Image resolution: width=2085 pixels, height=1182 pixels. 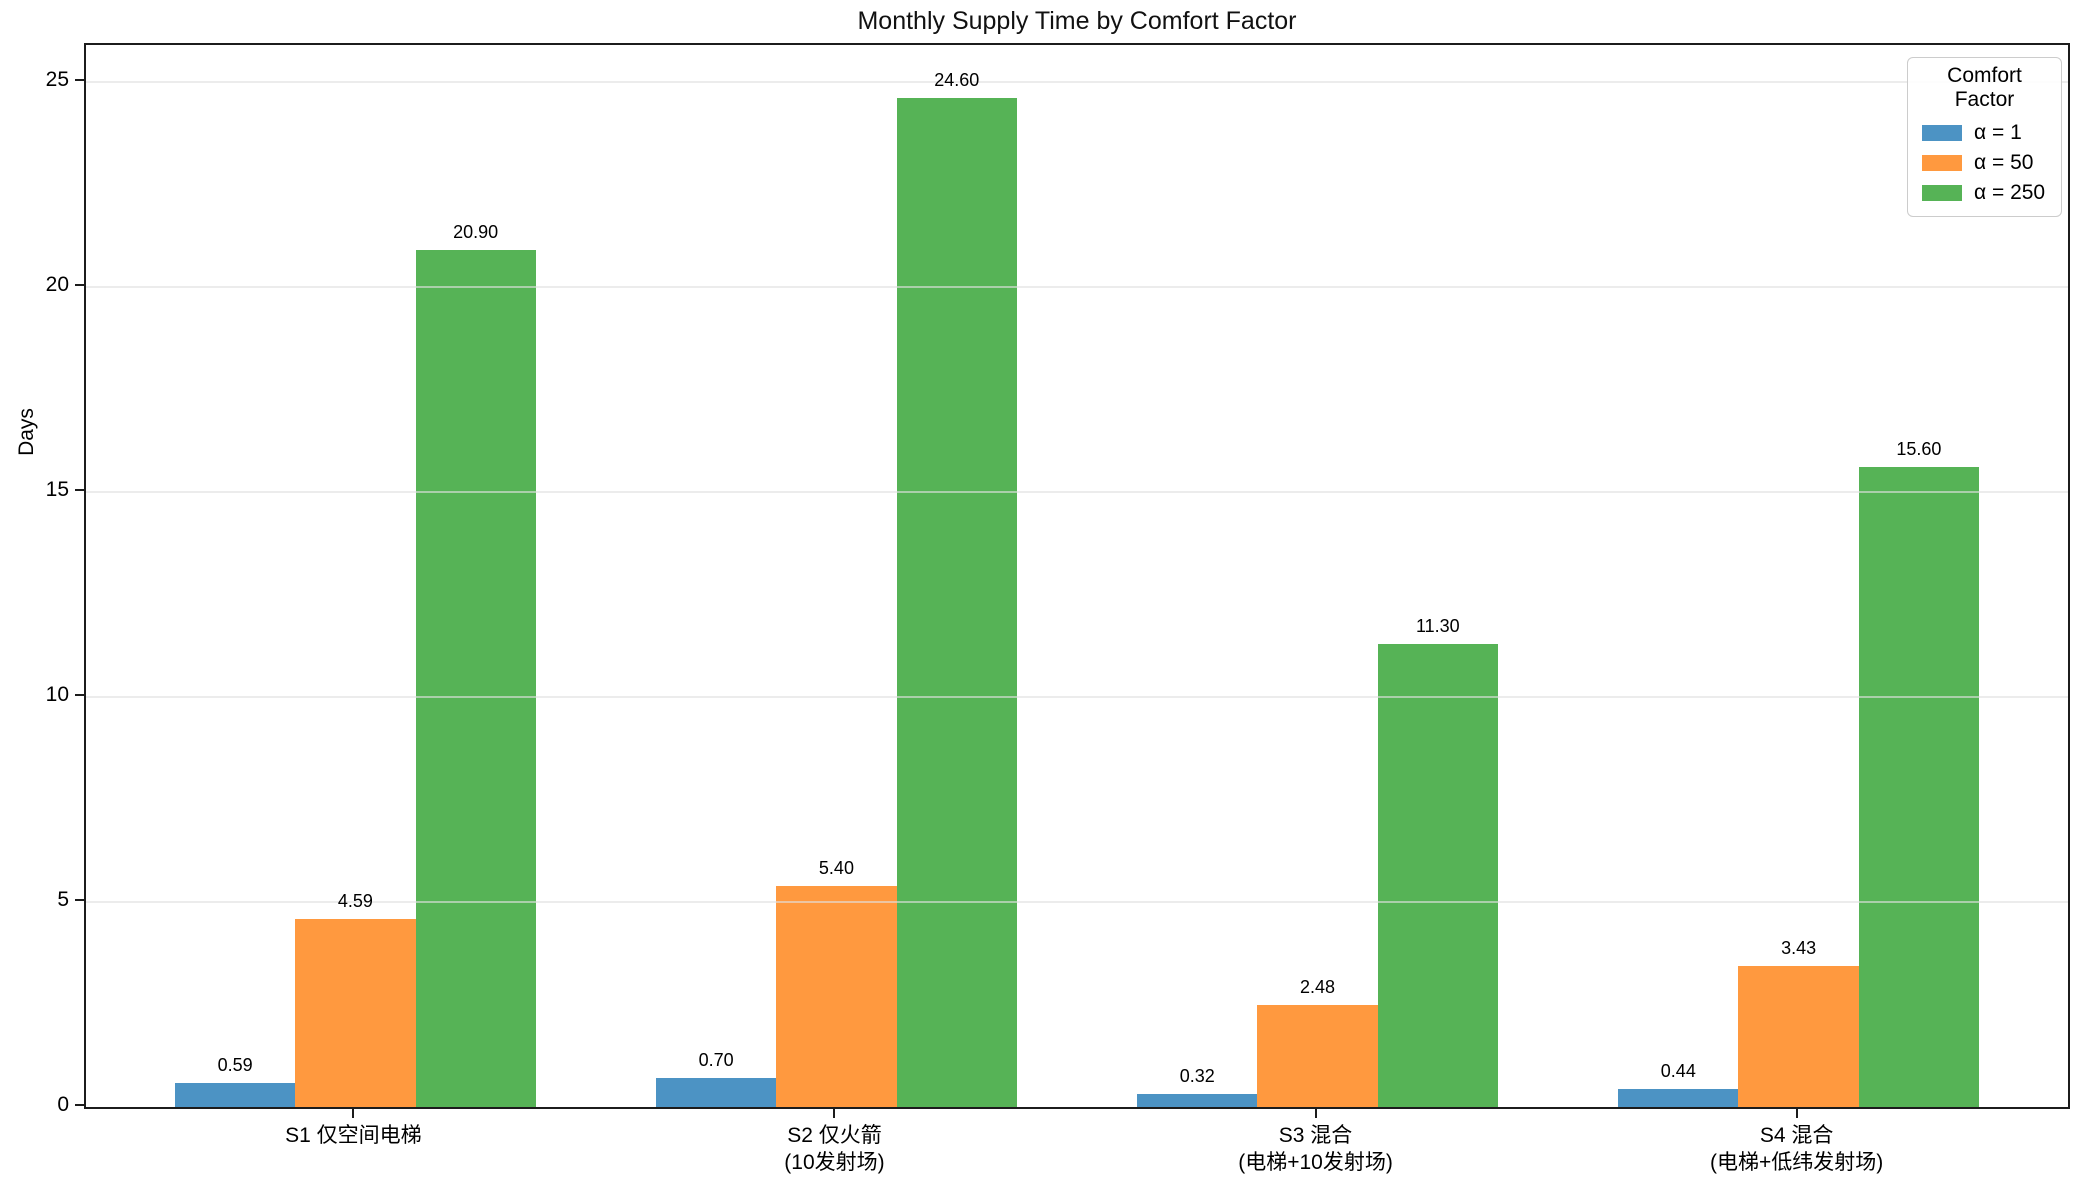 What do you see at coordinates (716, 1092) in the screenshot?
I see `bar-α=1-group2` at bounding box center [716, 1092].